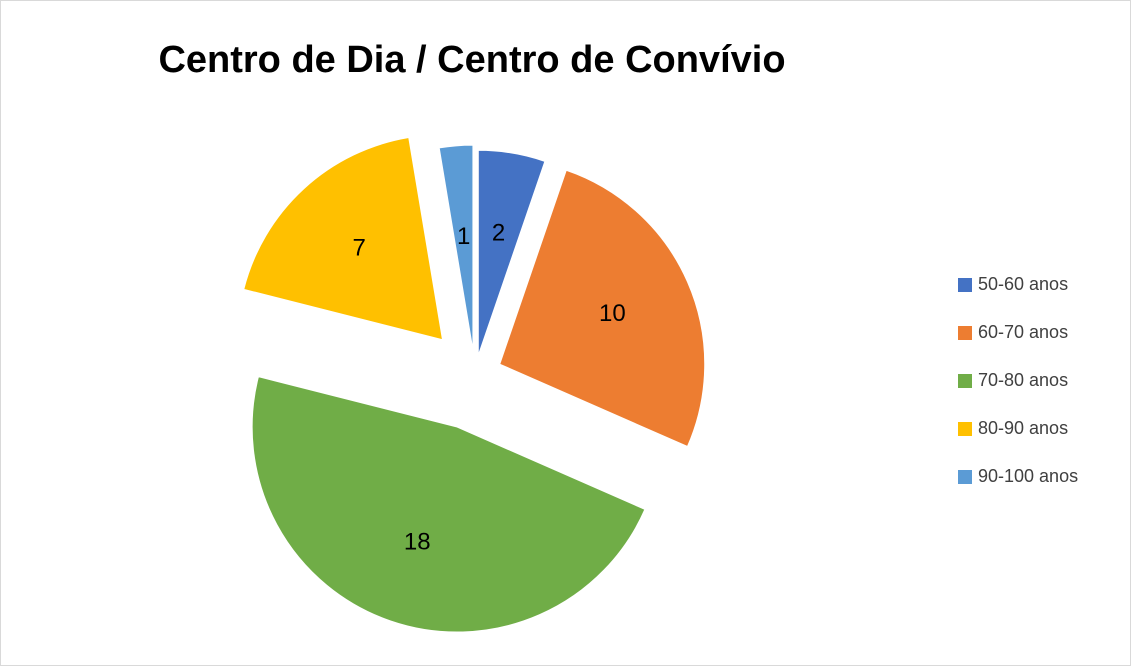 The image size is (1131, 666). Describe the element at coordinates (359, 248) in the screenshot. I see `data-label: 7` at that location.